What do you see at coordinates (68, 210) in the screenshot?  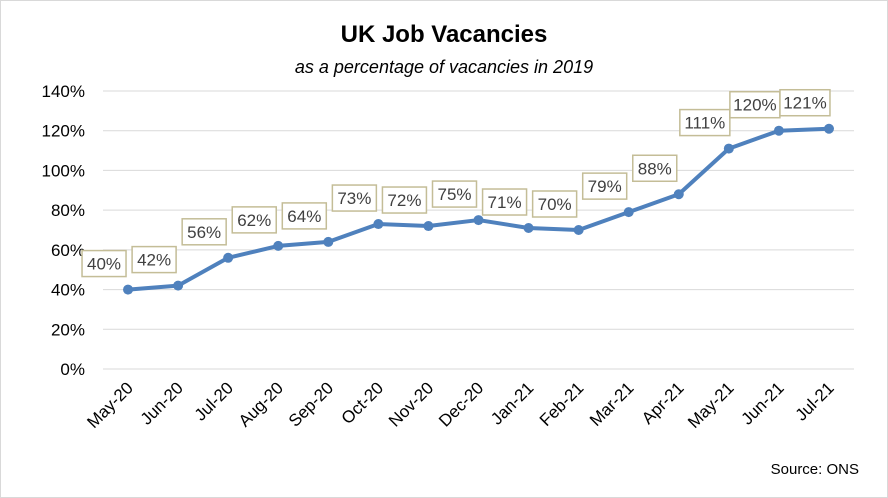 I see `y-tick-label: 80%` at bounding box center [68, 210].